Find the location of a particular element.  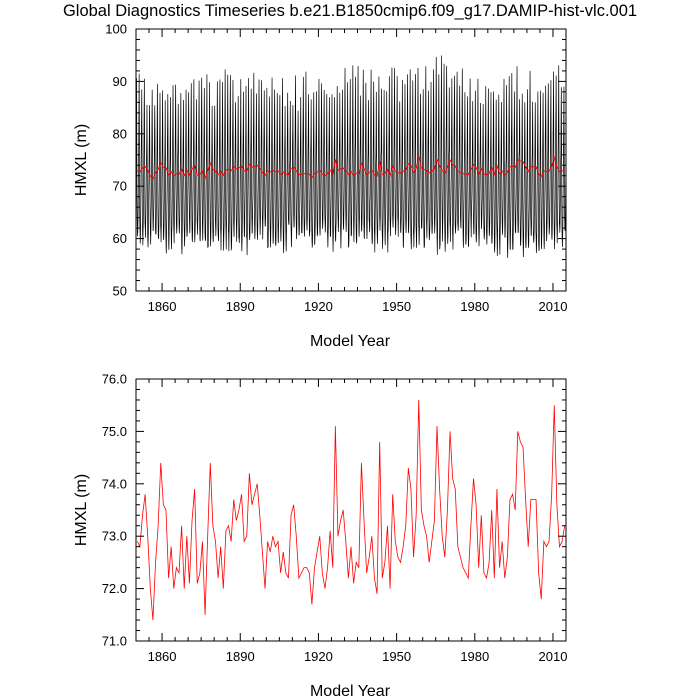

top-y-tick-label: 80 is located at coordinates (120, 133).